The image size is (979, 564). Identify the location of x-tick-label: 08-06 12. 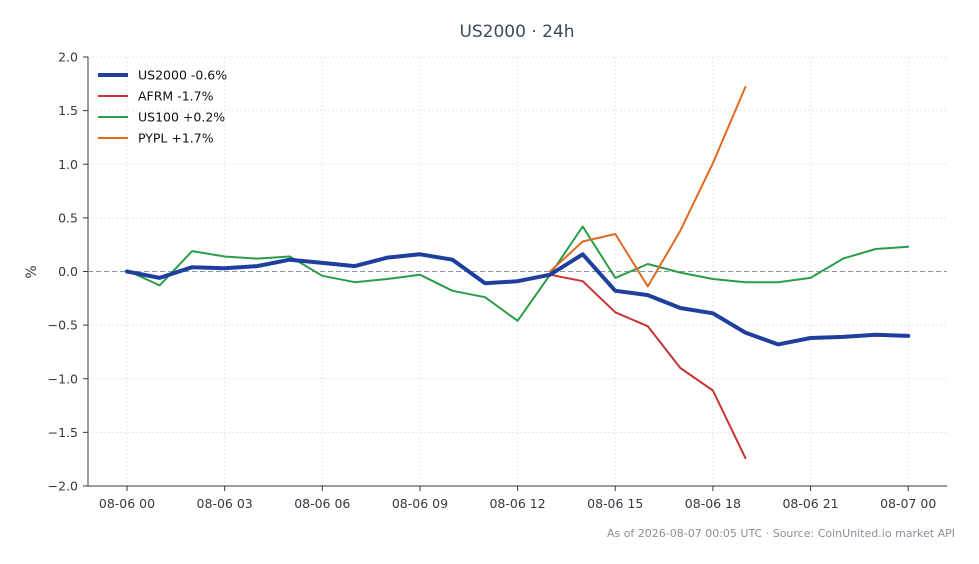
(517, 503).